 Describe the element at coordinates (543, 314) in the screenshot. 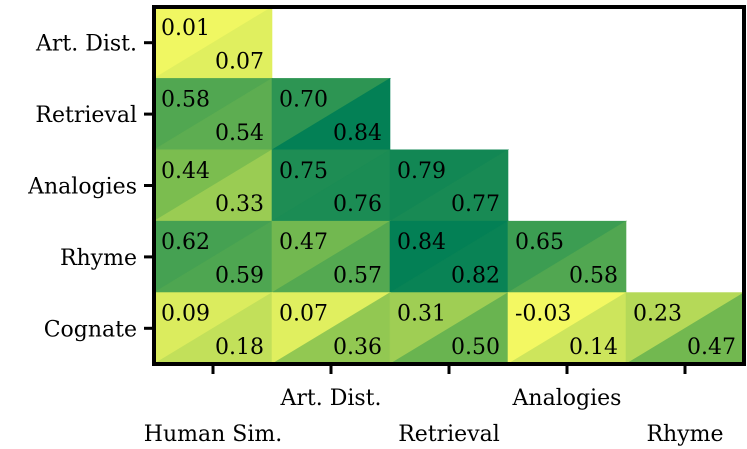

I see `cell-label-upper-r4-c3: -0.03` at that location.